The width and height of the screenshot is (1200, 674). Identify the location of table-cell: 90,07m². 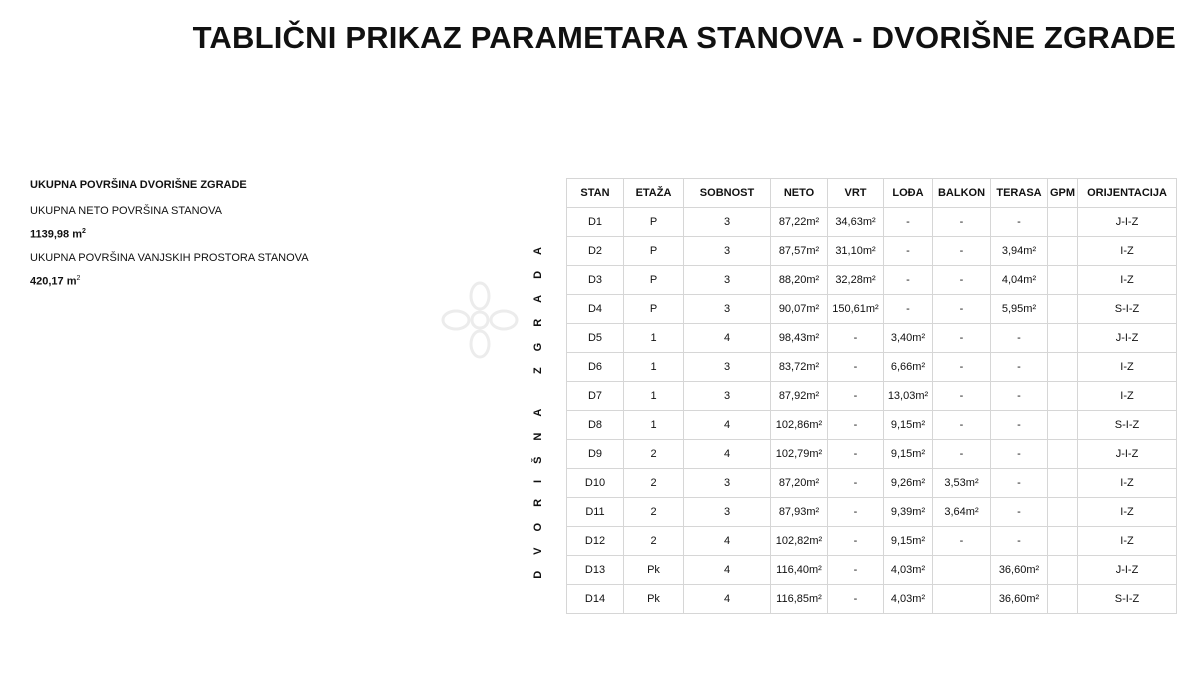
(799, 309).